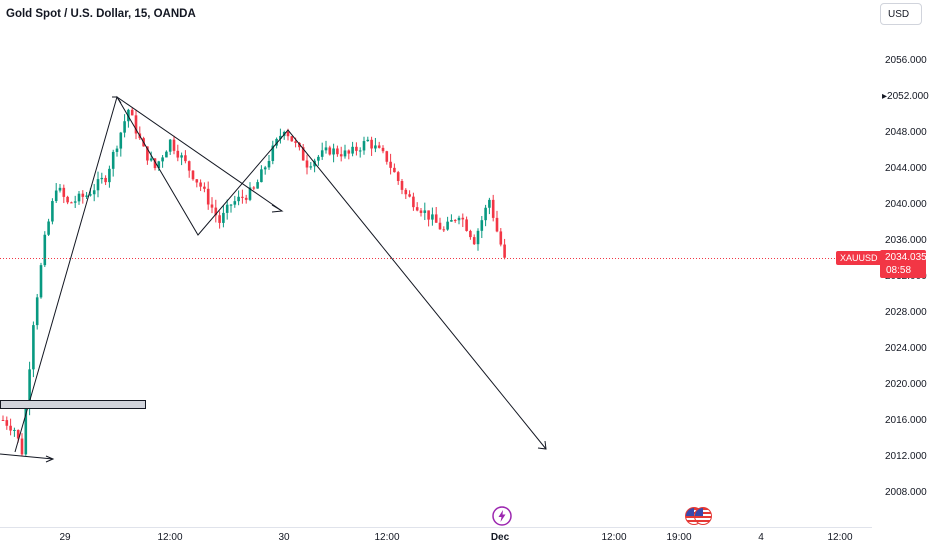 The image size is (932, 550). I want to click on us-flag-icon, so click(699, 516).